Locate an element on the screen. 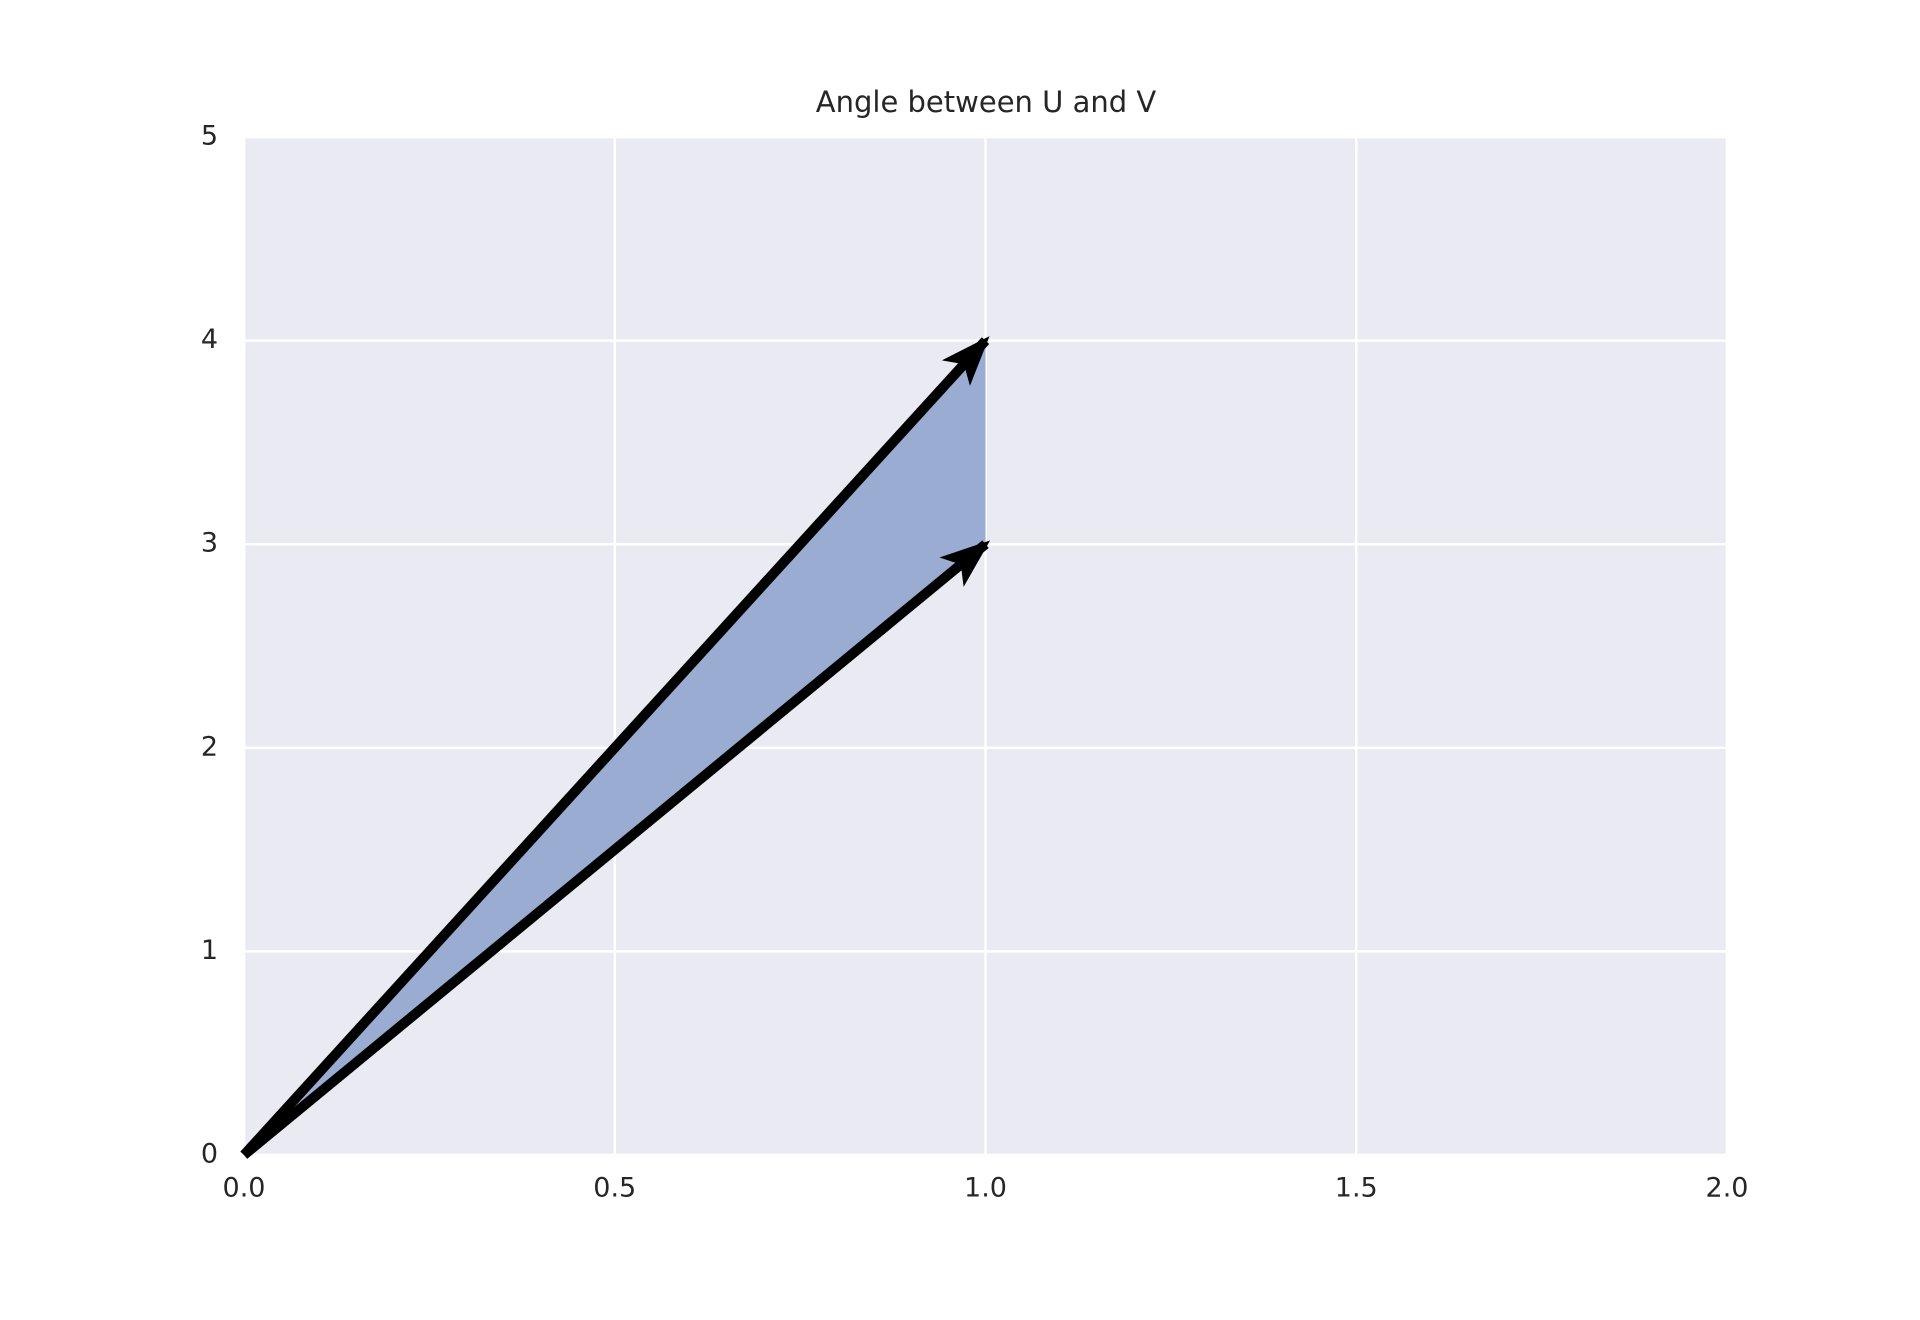 Image resolution: width=1920 pixels, height=1320 pixels. y-tick-label: 3 is located at coordinates (209, 543).